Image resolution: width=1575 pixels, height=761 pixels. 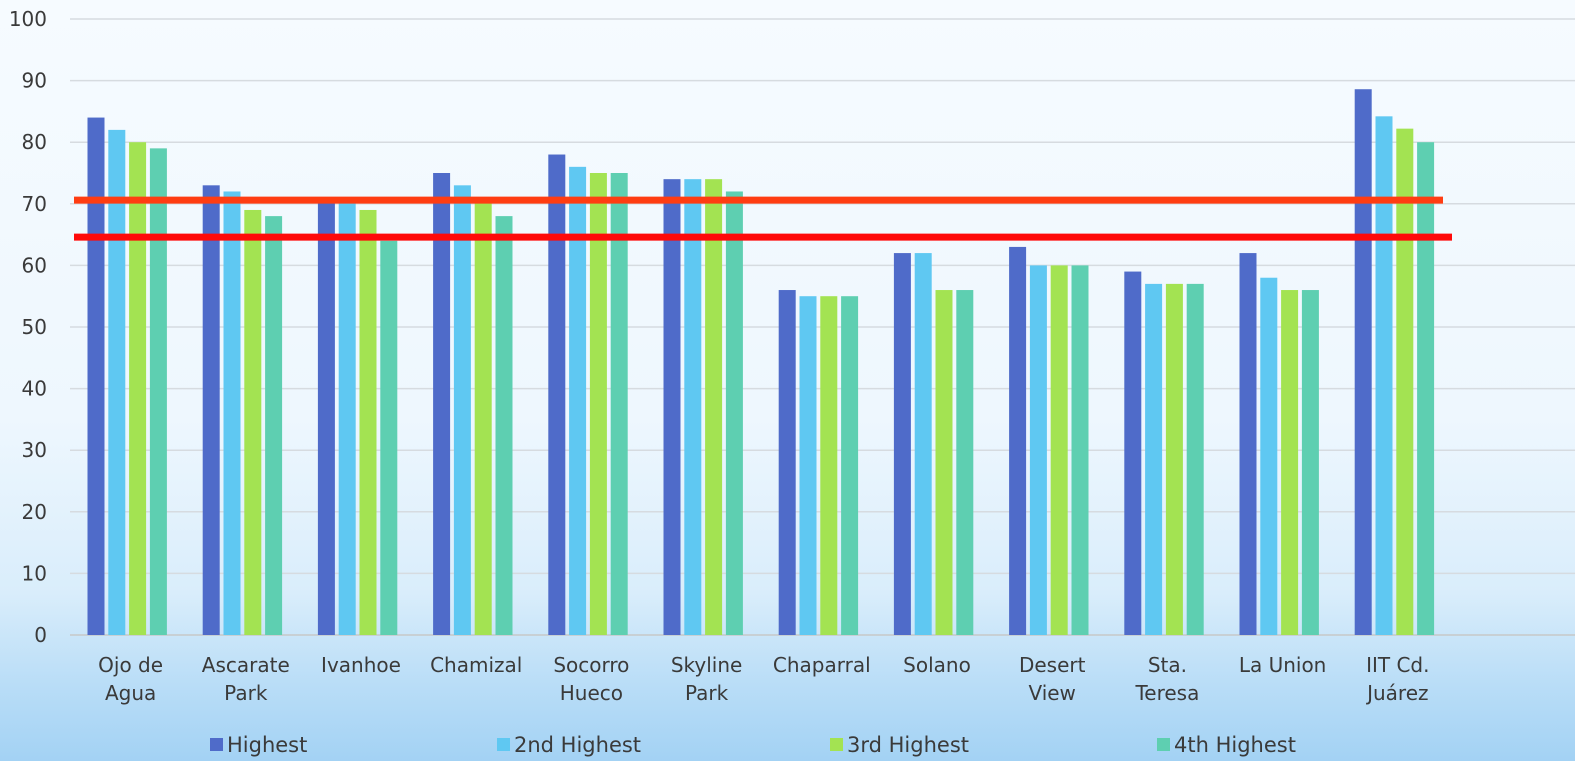 I want to click on y-tick-label: 40, so click(x=34, y=389).